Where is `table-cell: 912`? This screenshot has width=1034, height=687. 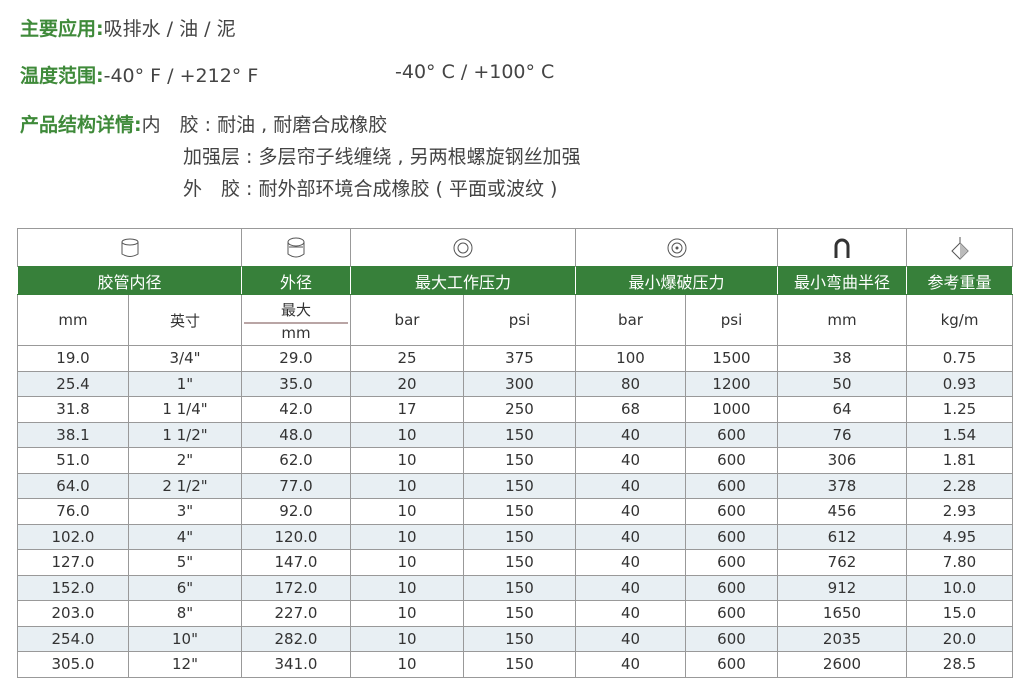
table-cell: 912 is located at coordinates (842, 587).